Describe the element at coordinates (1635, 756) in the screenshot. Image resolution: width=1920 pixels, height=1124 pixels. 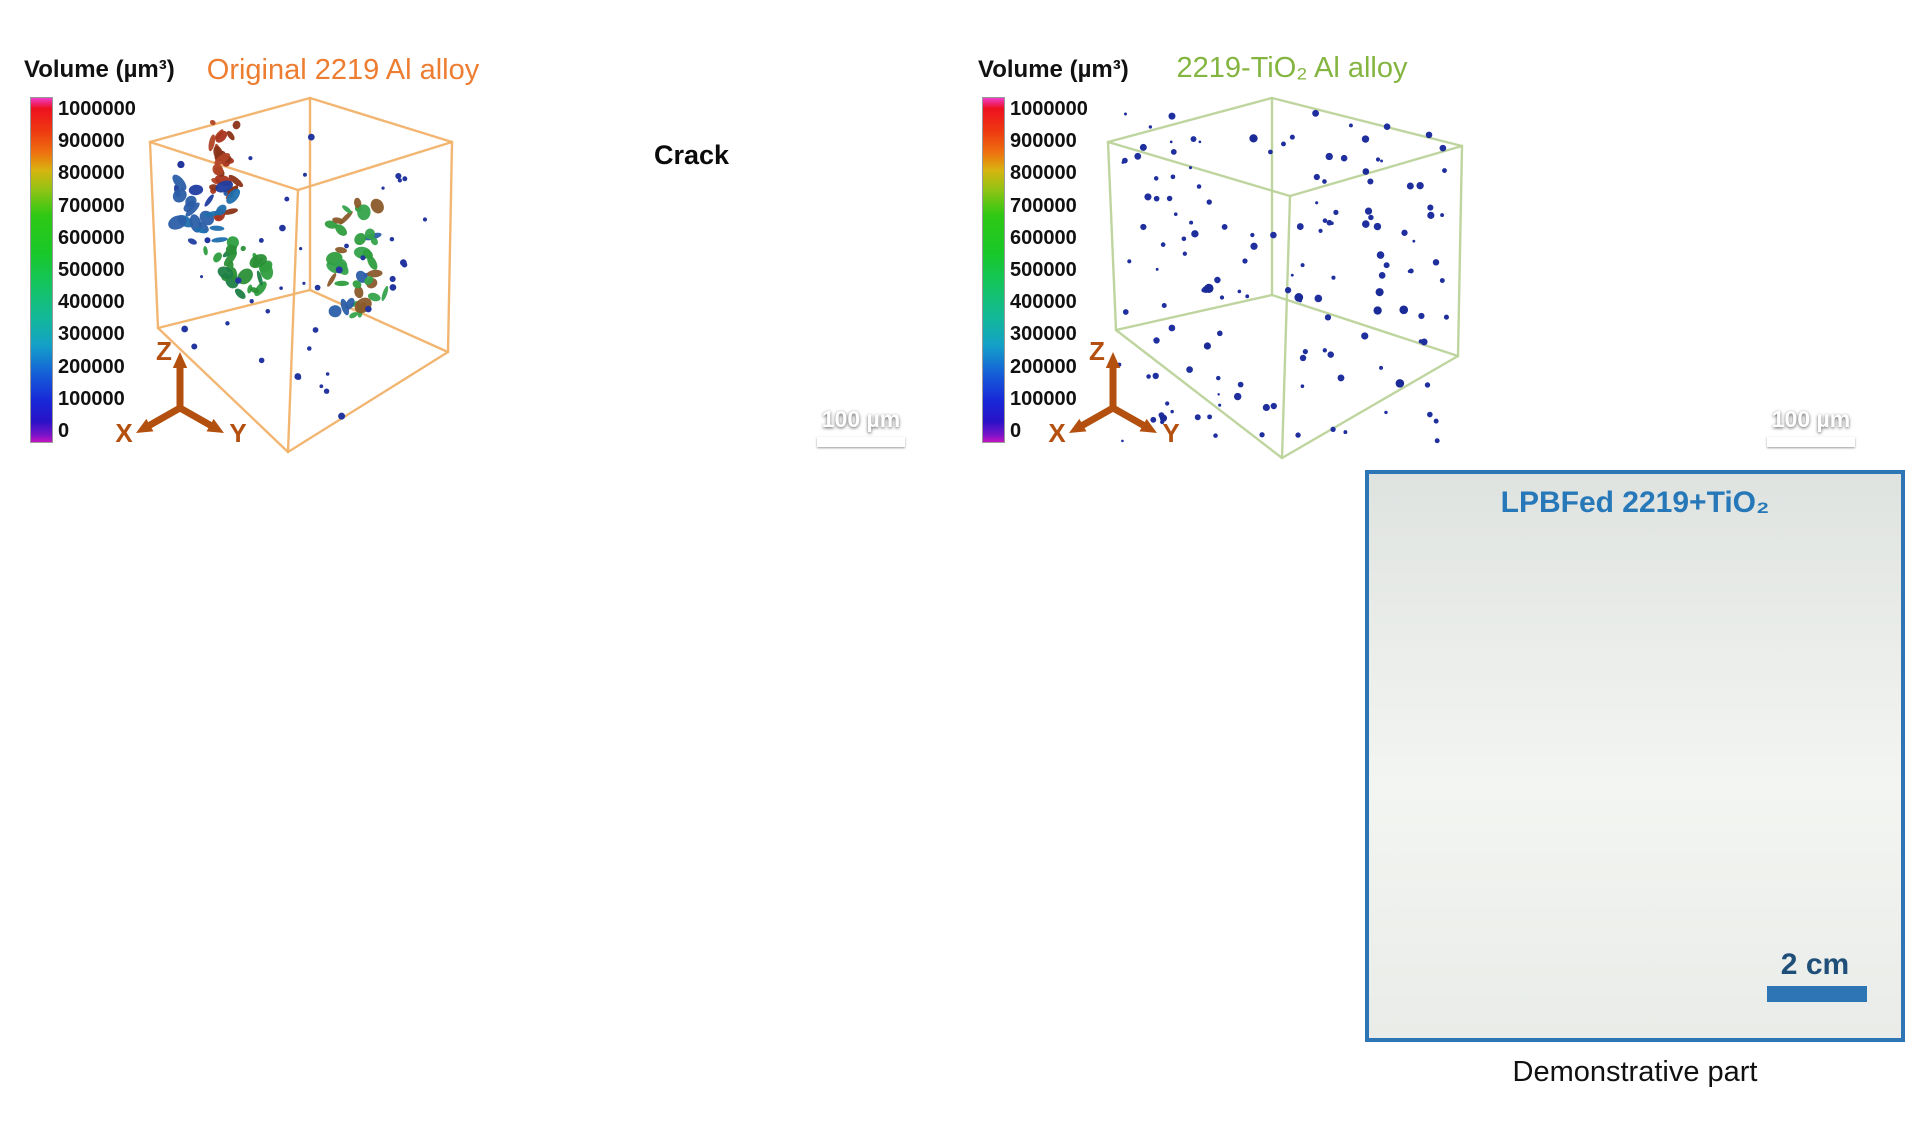
I see `demo-panel: LPBFed 2219+TiO₂ 2 cm` at that location.